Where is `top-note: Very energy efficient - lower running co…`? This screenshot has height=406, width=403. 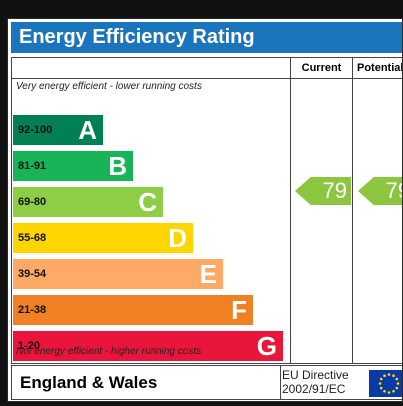 top-note: Very energy efficient - lower running co… is located at coordinates (109, 86).